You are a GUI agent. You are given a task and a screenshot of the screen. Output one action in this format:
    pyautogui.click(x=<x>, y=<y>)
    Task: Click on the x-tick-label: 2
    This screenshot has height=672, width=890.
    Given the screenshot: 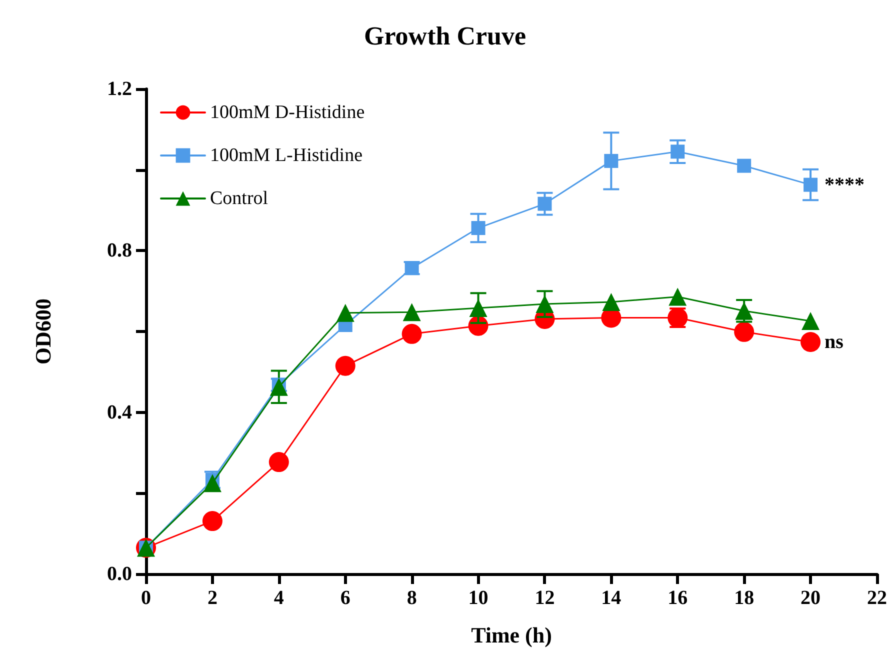 What is the action you would take?
    pyautogui.click(x=212, y=598)
    